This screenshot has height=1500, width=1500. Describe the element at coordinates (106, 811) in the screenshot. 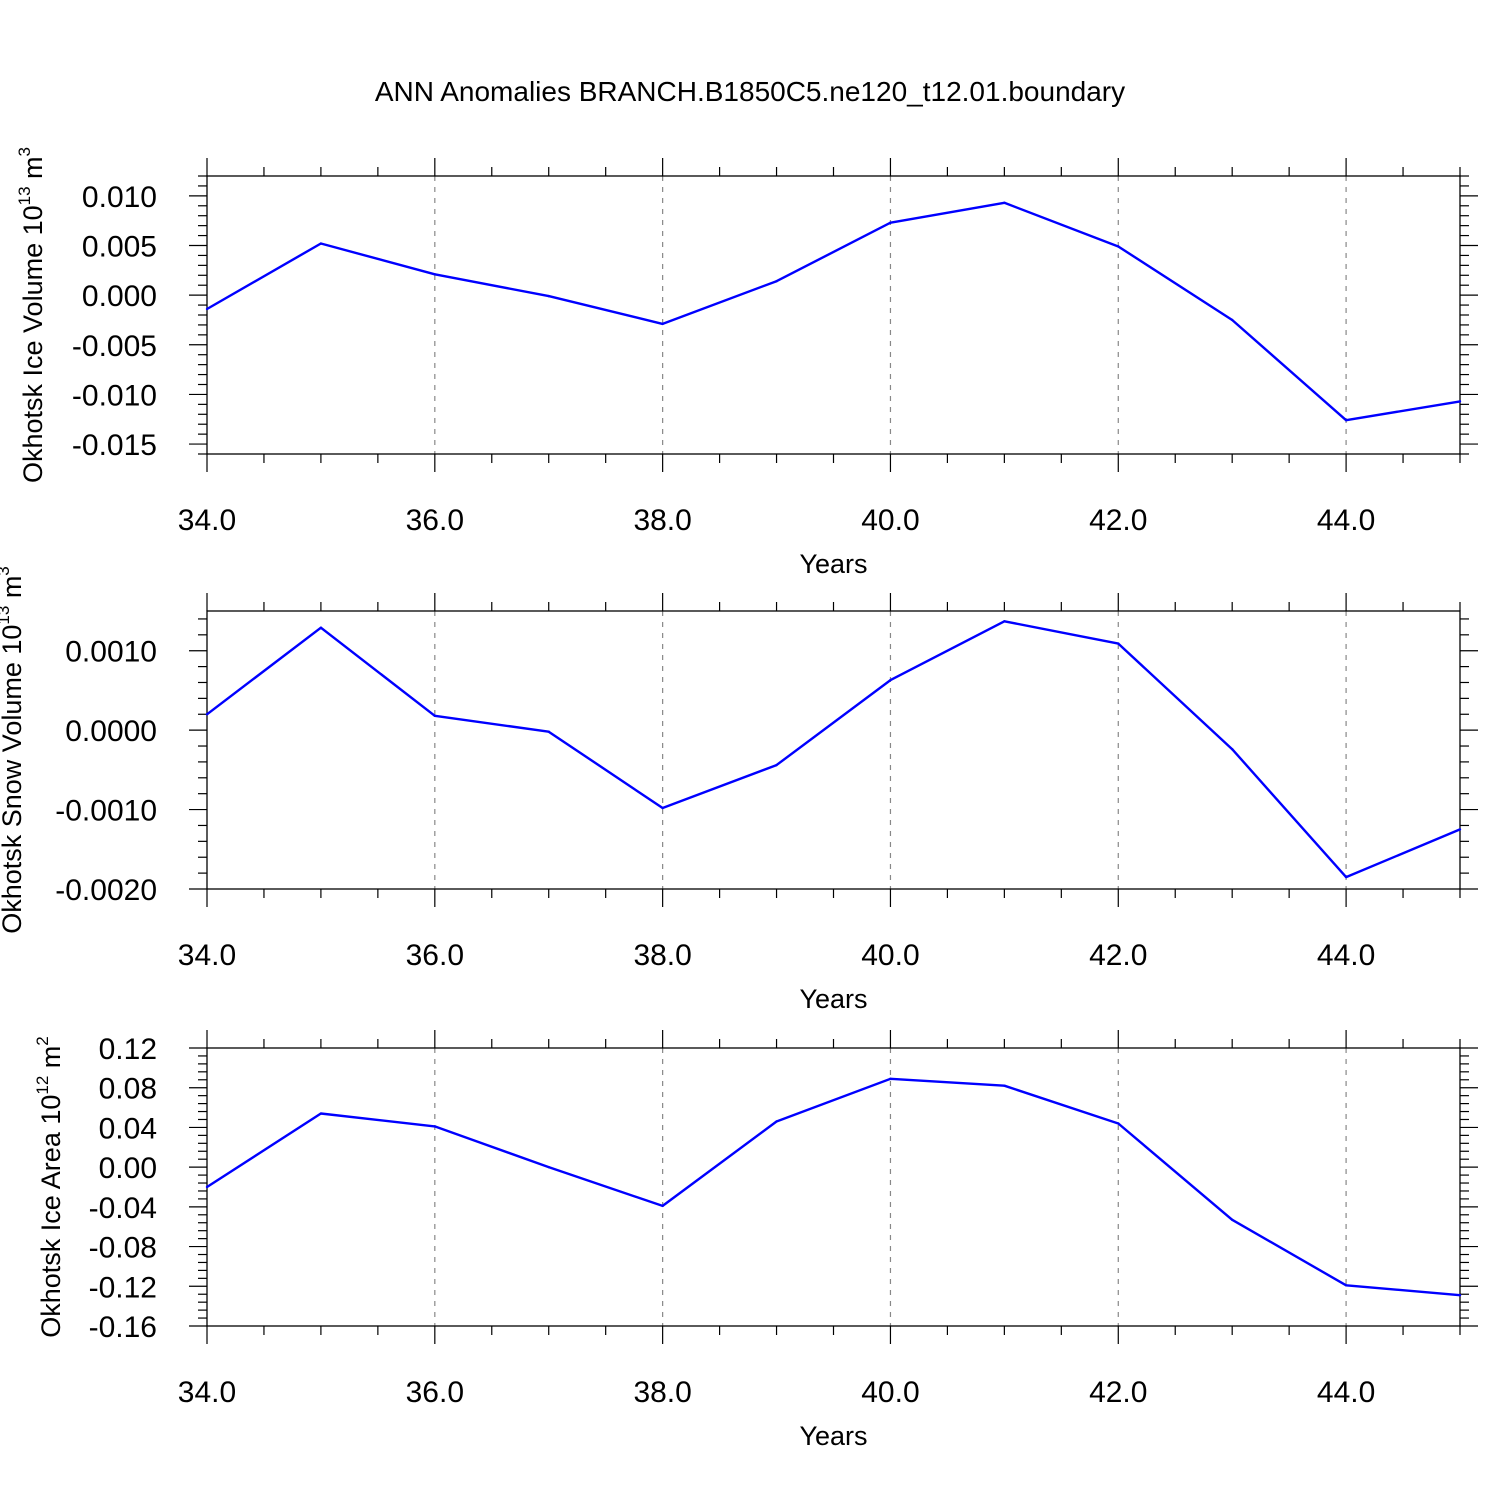

I see `y-tick-label: -0.0010` at that location.